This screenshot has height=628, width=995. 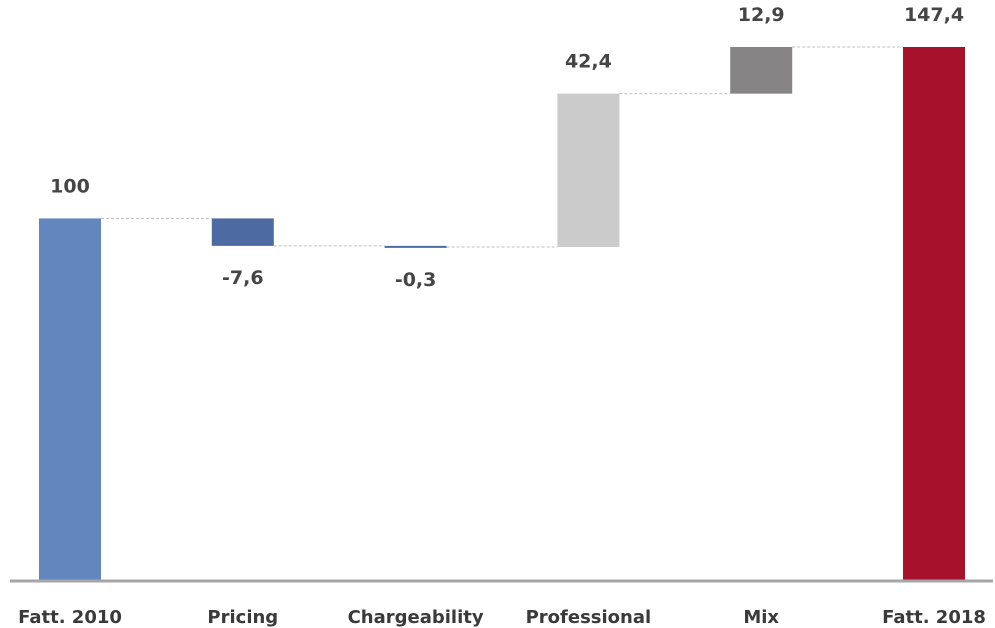 I want to click on value-label-pricing: -7,6, so click(x=243, y=278).